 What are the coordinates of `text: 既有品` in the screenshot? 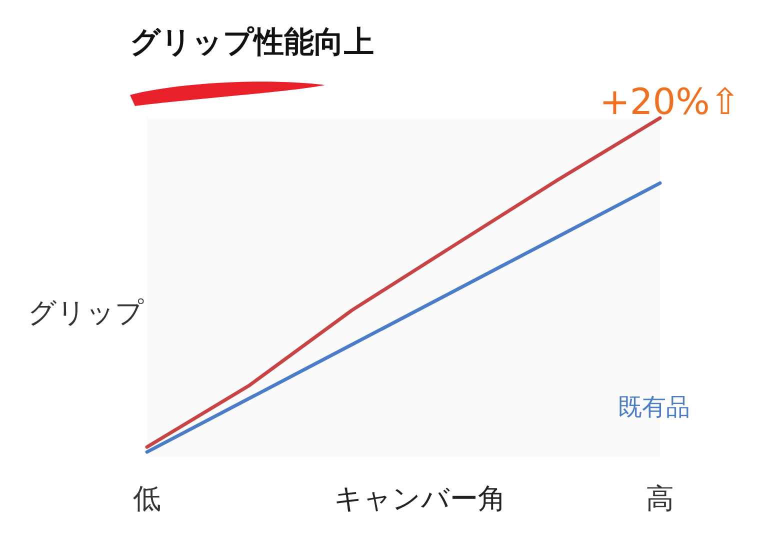 It's located at (654, 407).